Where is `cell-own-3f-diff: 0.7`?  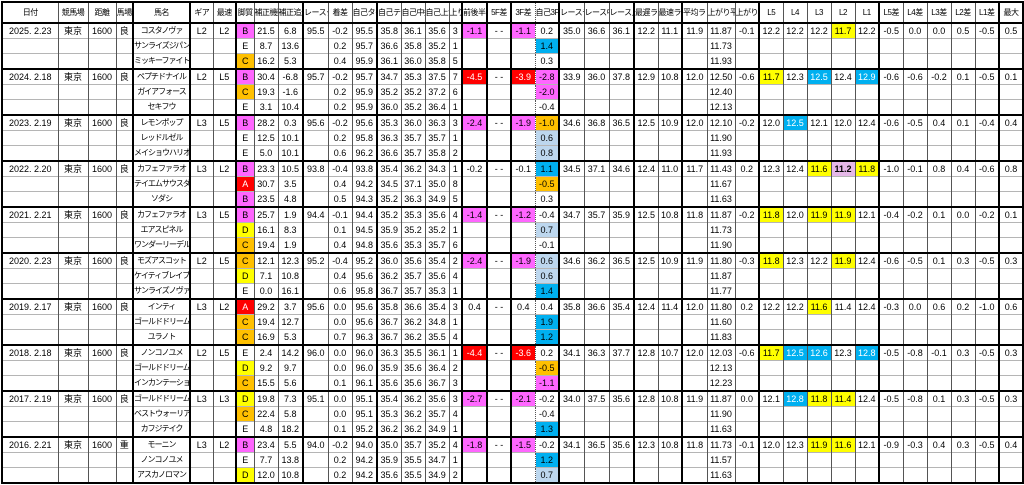
cell-own-3f-diff: 0.7 is located at coordinates (546, 475).